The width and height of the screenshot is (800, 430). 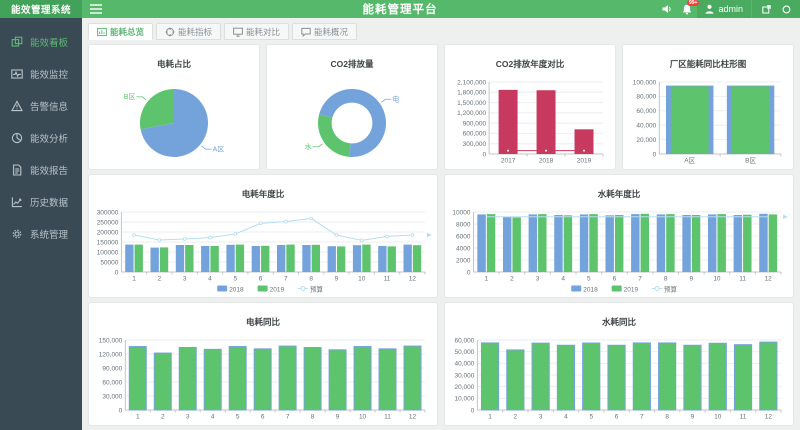 I want to click on sidebar-item-reports: 能效报告, so click(x=41, y=170).